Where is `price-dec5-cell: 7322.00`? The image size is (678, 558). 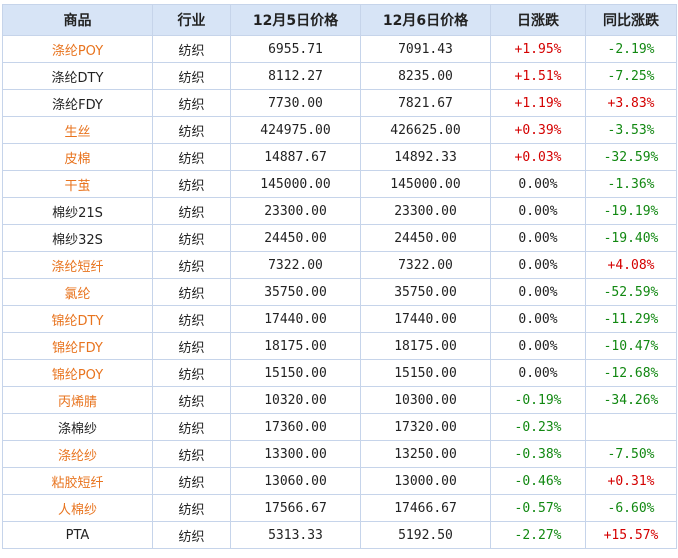 price-dec5-cell: 7322.00 is located at coordinates (295, 265).